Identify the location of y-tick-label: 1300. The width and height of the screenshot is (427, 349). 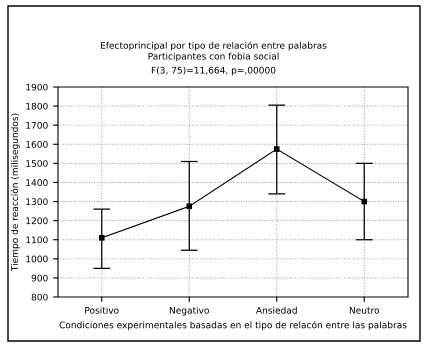
(37, 202).